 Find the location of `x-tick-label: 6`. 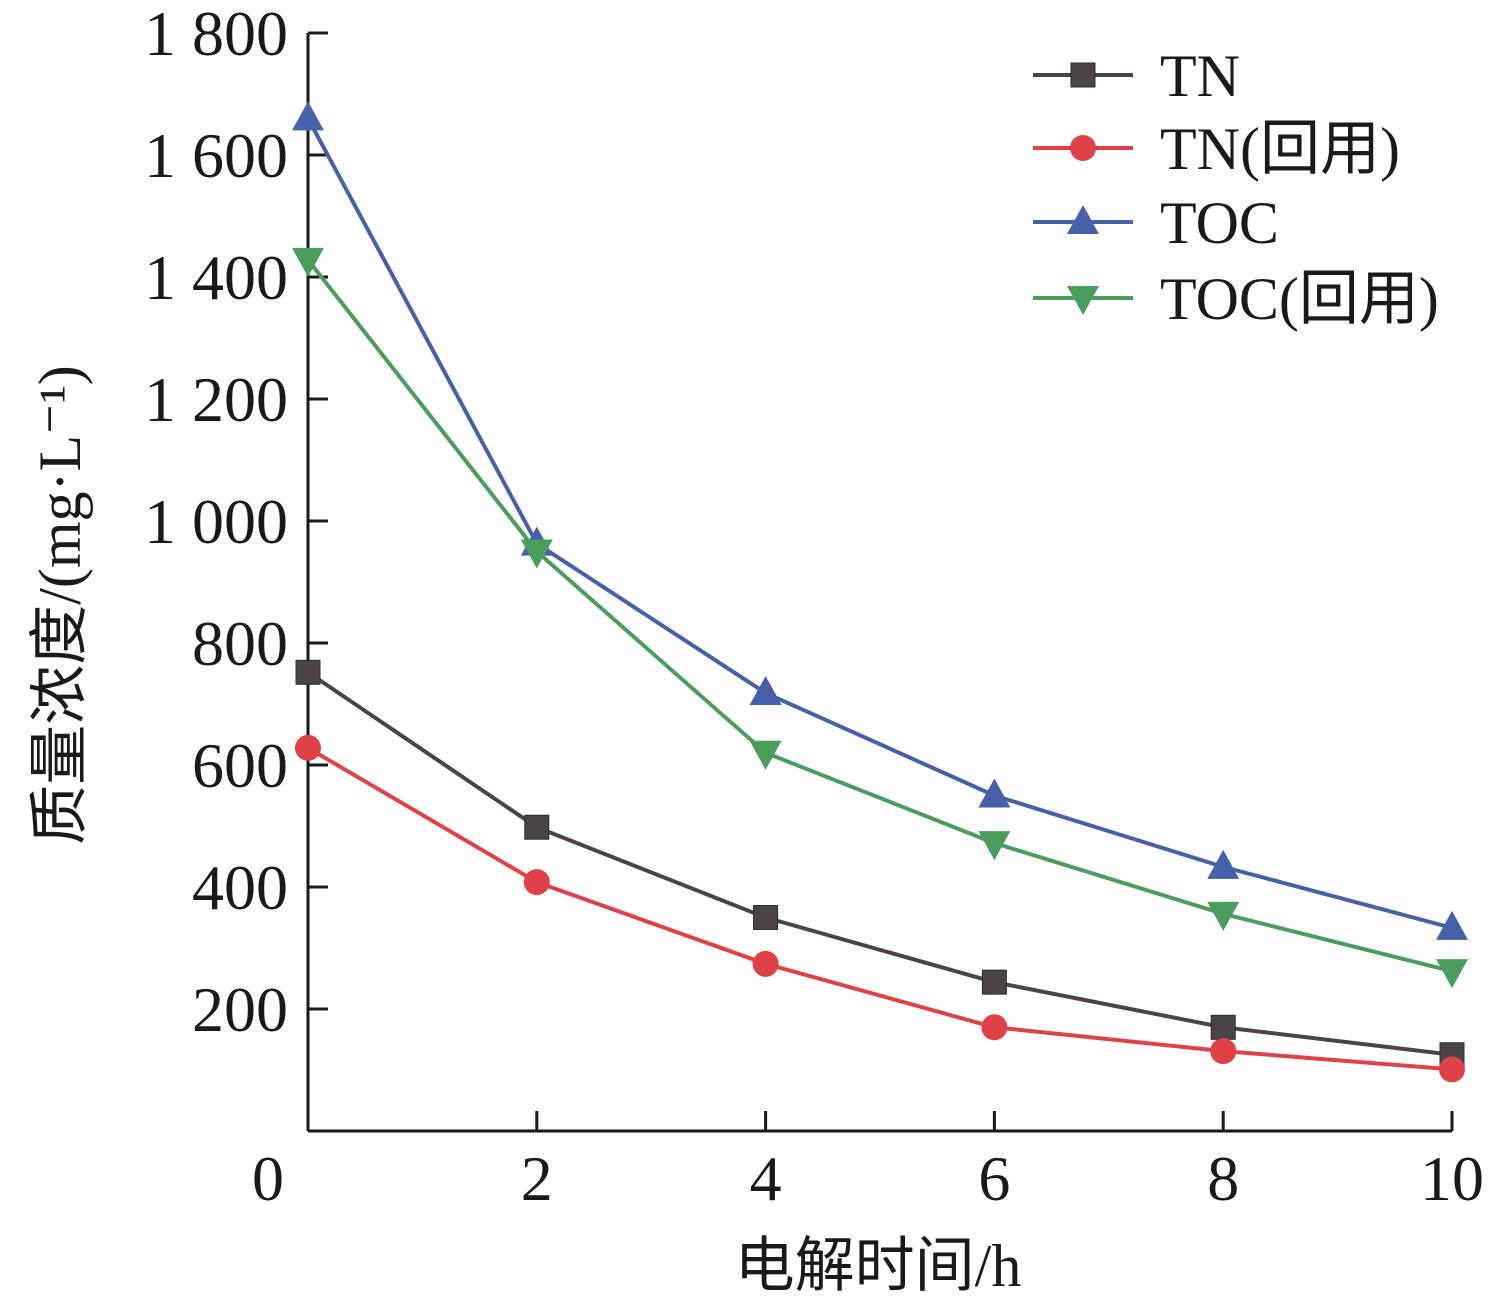

x-tick-label: 6 is located at coordinates (994, 1178).